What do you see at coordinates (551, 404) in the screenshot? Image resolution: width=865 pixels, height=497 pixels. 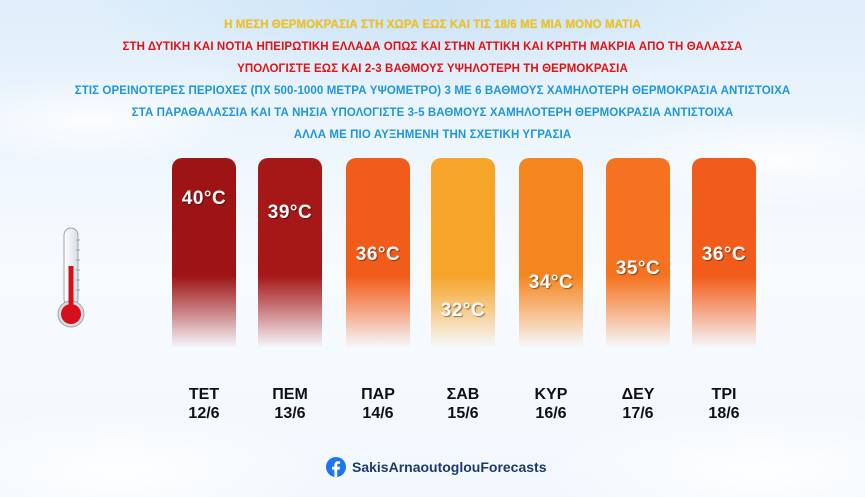 I see `day-label-sun: ΚΥΡ 16/6` at bounding box center [551, 404].